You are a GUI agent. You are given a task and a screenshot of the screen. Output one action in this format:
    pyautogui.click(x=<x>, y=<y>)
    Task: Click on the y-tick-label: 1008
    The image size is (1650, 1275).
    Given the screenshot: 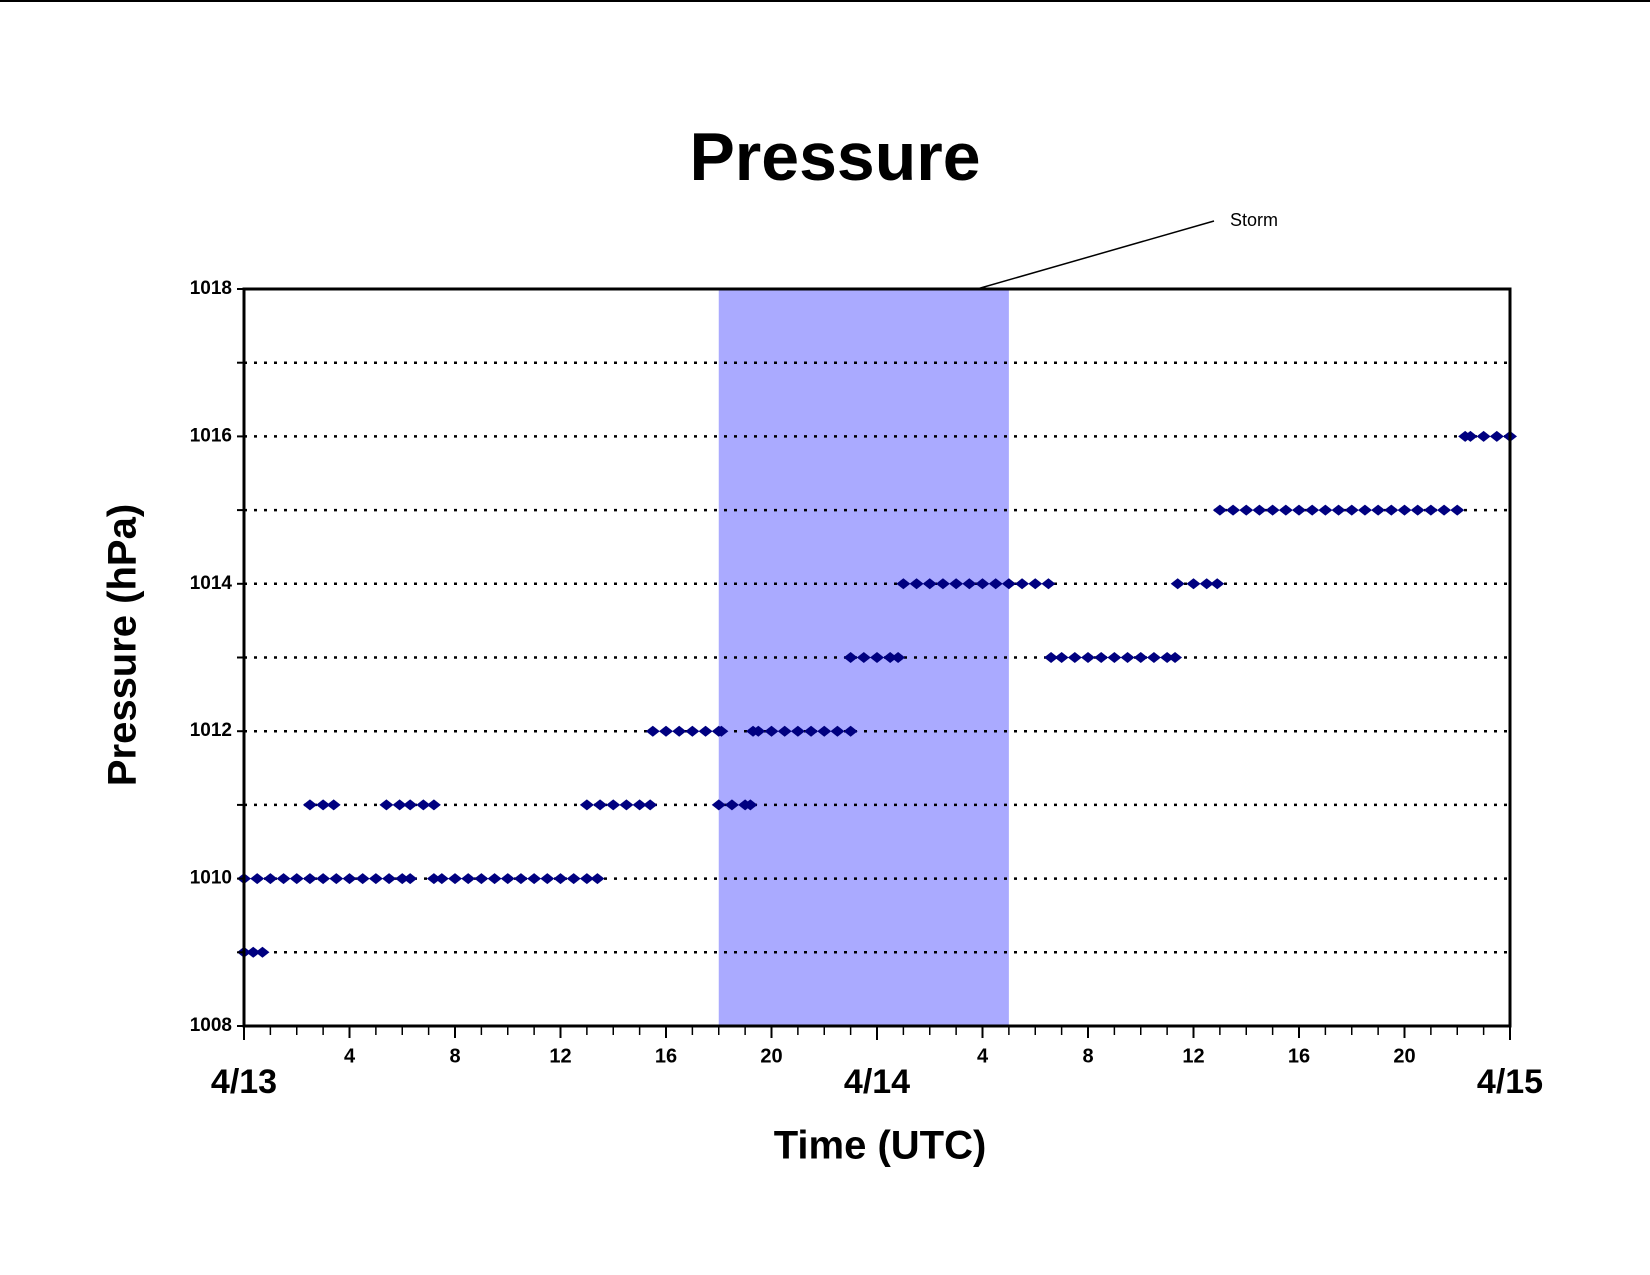 What is the action you would take?
    pyautogui.click(x=211, y=1025)
    